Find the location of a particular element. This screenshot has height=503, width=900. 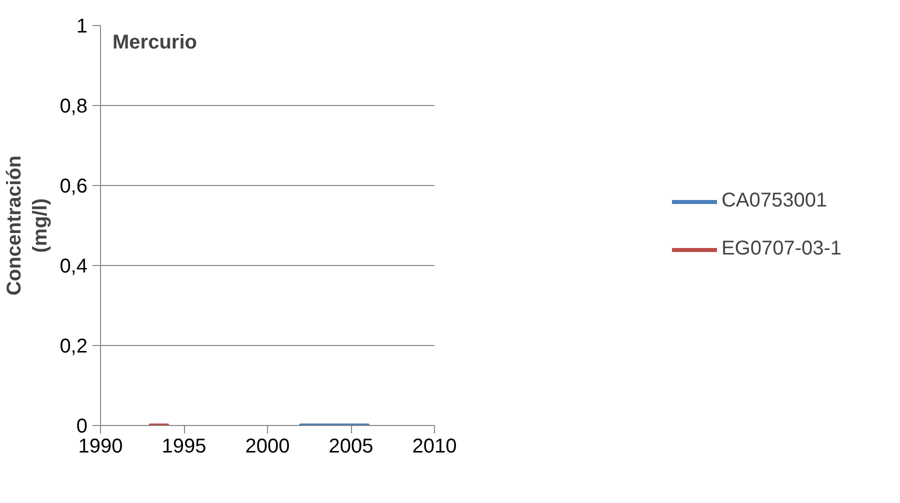

chart-title: Mercurio is located at coordinates (154, 43).